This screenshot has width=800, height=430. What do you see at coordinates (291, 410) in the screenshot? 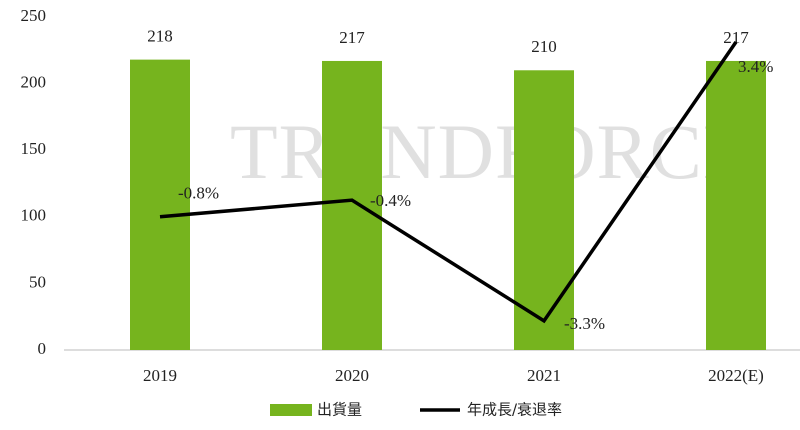
I see `legend-swatch` at bounding box center [291, 410].